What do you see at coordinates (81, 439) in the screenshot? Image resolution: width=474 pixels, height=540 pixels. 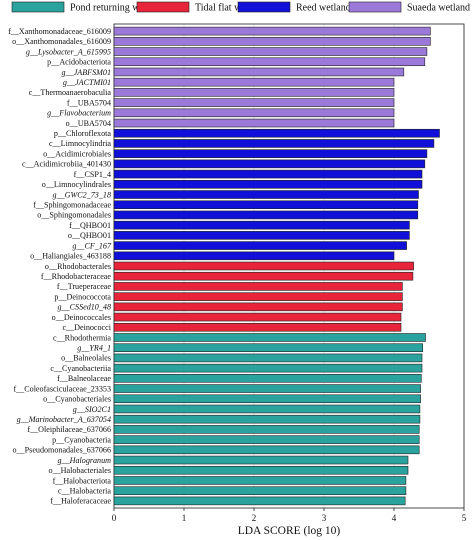 I see `bar-label: p__Cyanobacteria` at bounding box center [81, 439].